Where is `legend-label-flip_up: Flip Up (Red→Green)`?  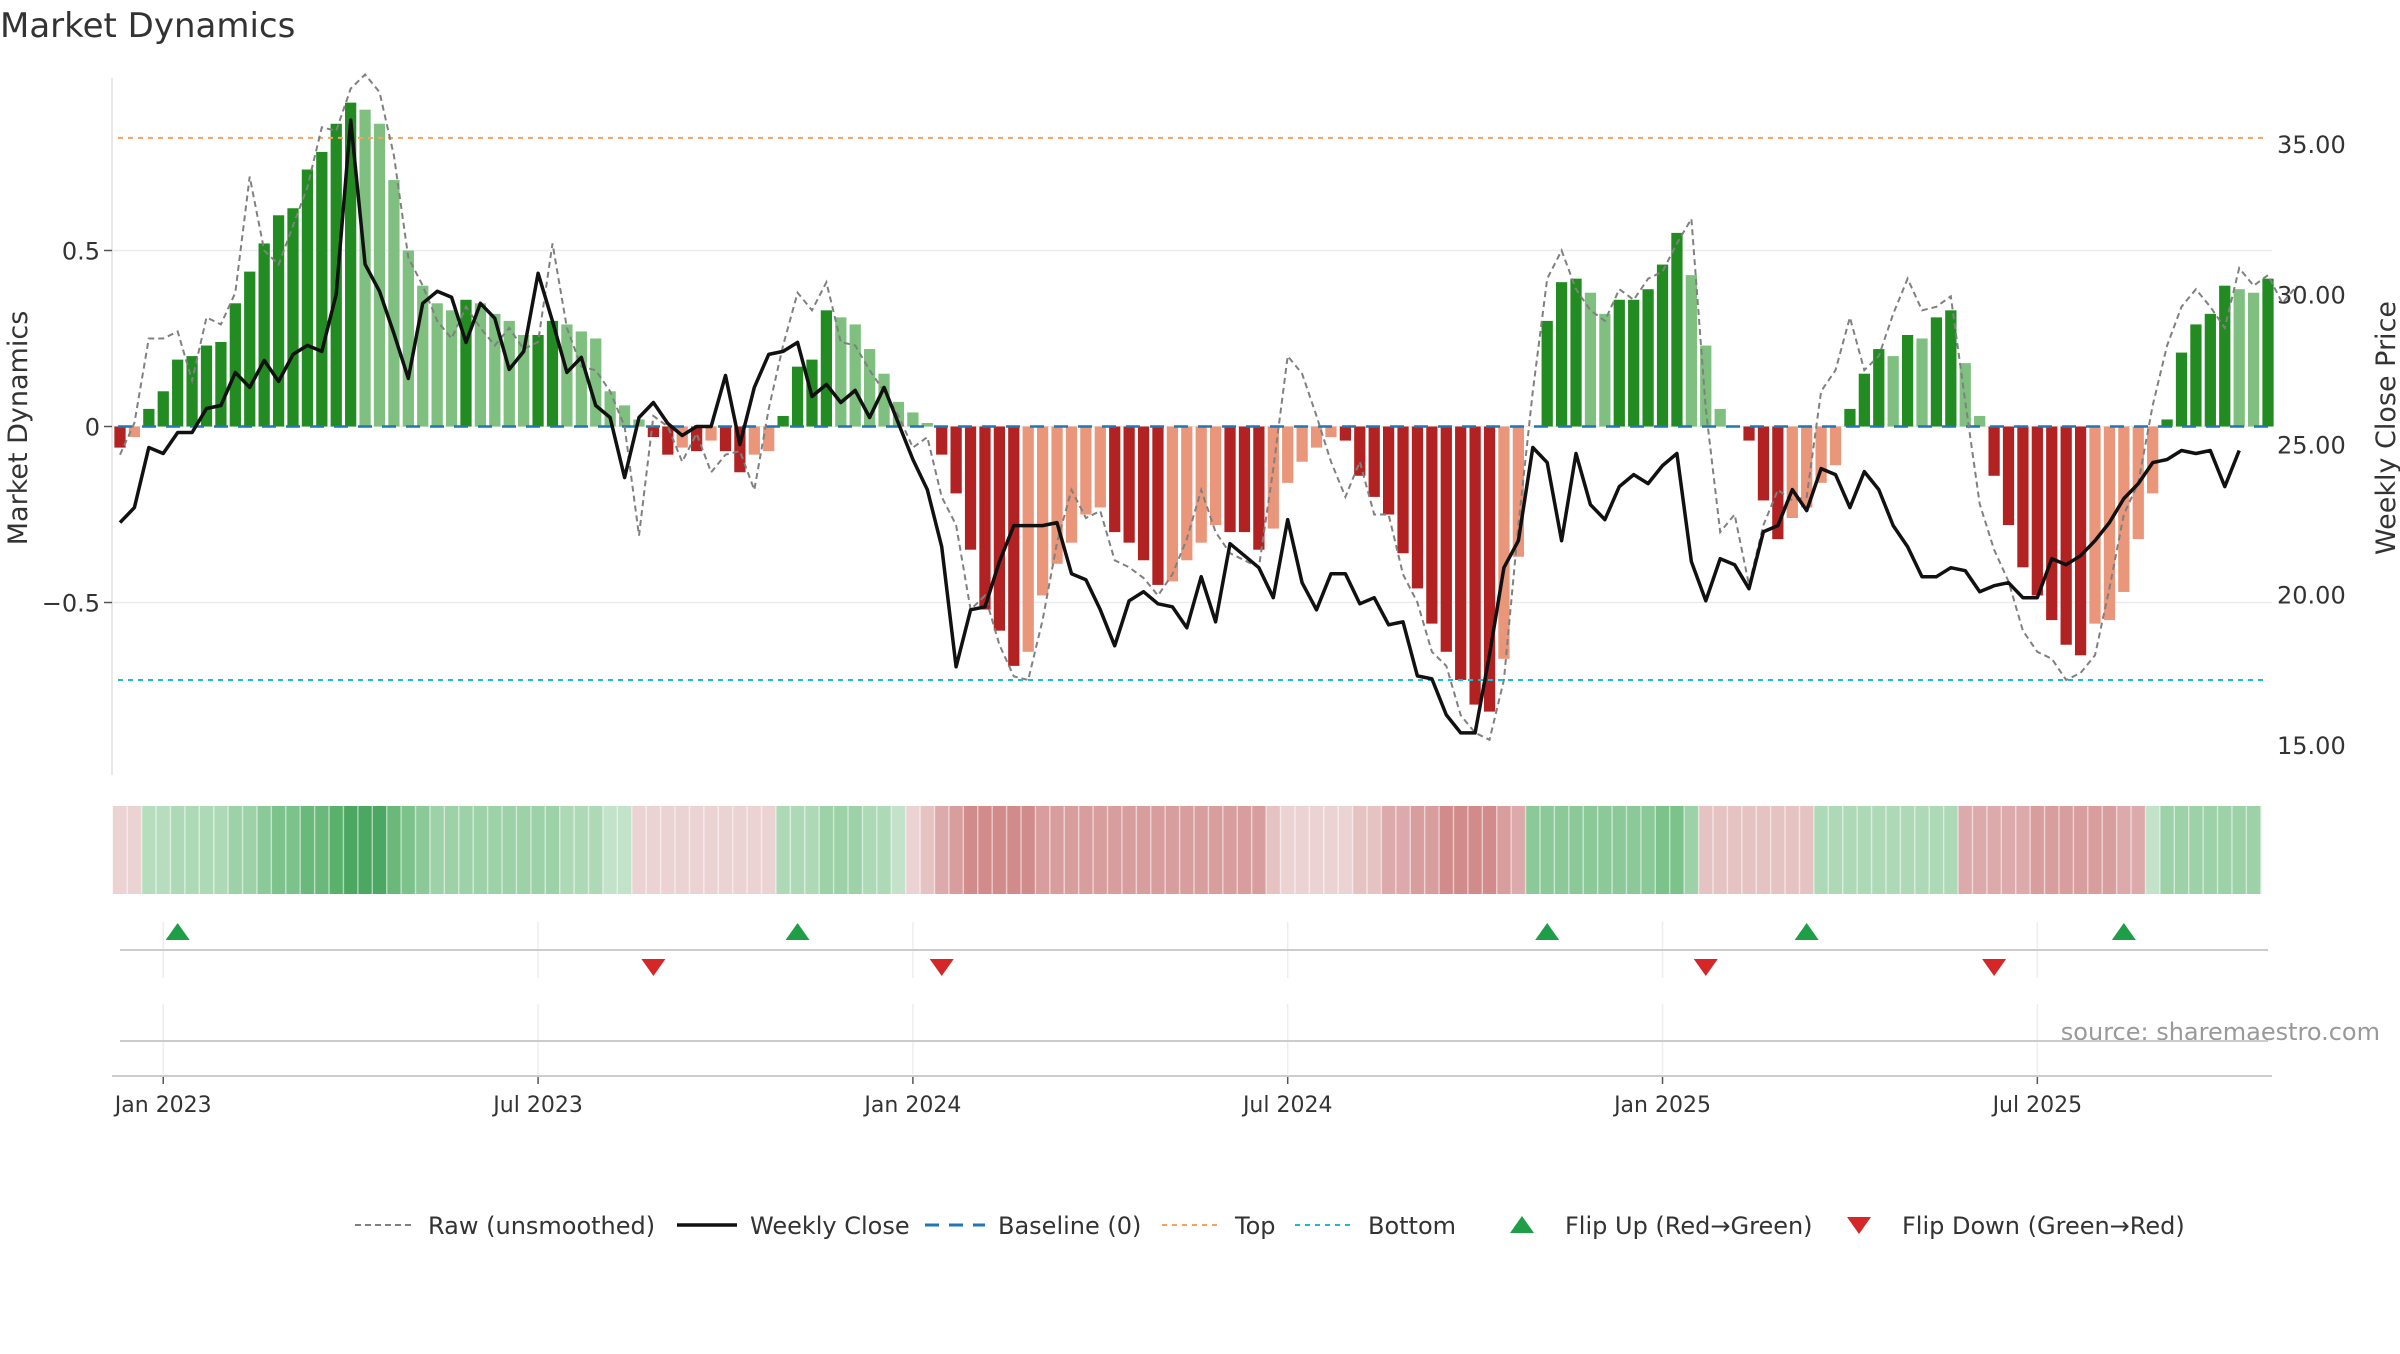 legend-label-flip_up: Flip Up (Red→Green) is located at coordinates (1689, 1226).